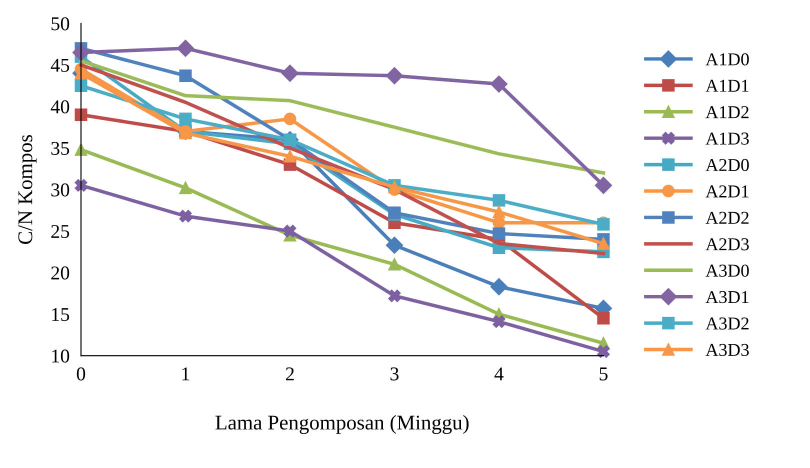 Image resolution: width=810 pixels, height=468 pixels. What do you see at coordinates (727, 350) in the screenshot?
I see `legend-label: A3D3` at bounding box center [727, 350].